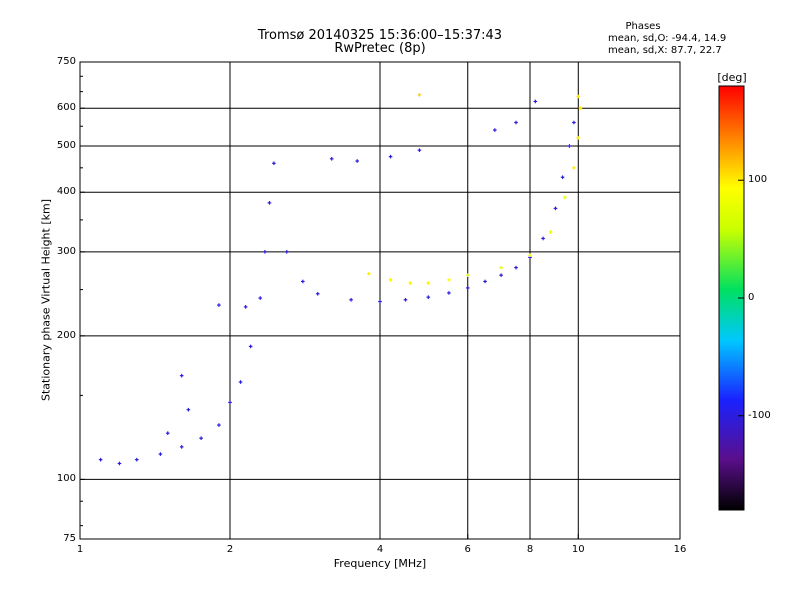 This screenshot has width=800, height=600. I want to click on y-tick-label: 750, so click(66, 61).